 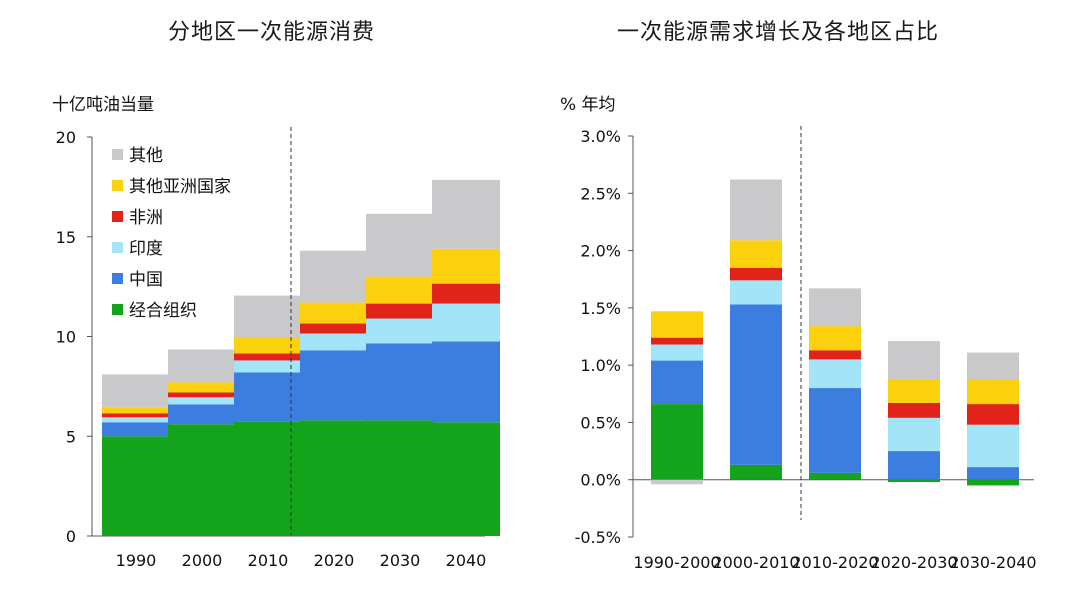 I want to click on left-x-tick-label: 2020, so click(x=334, y=560).